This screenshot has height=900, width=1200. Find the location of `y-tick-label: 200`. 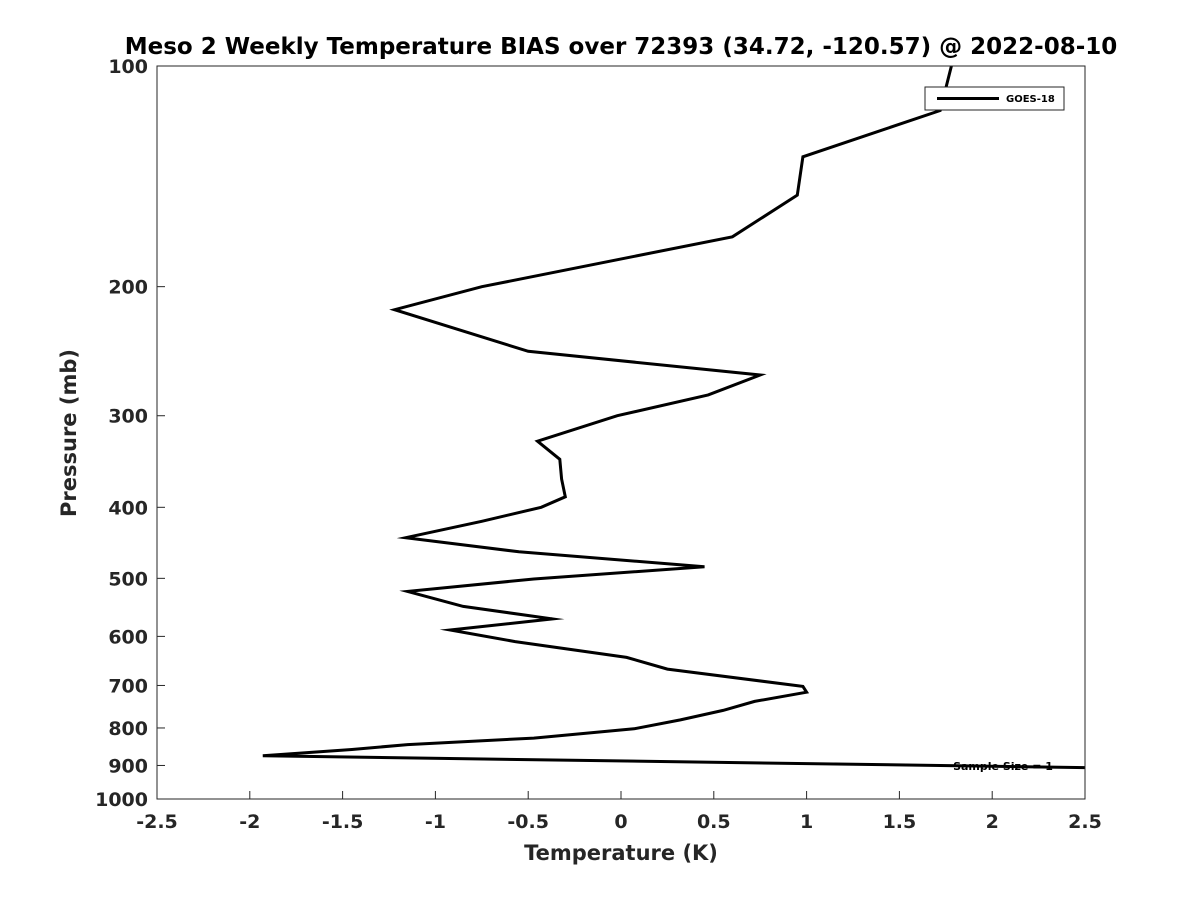

y-tick-label: 200 is located at coordinates (128, 288).